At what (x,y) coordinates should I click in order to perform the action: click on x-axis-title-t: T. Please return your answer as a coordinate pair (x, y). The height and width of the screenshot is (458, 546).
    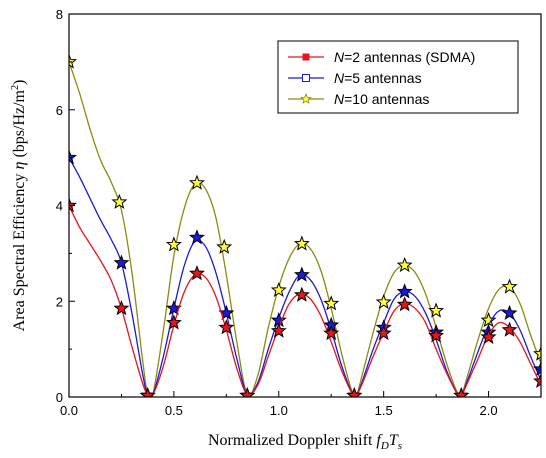
    Looking at the image, I should click on (394, 440).